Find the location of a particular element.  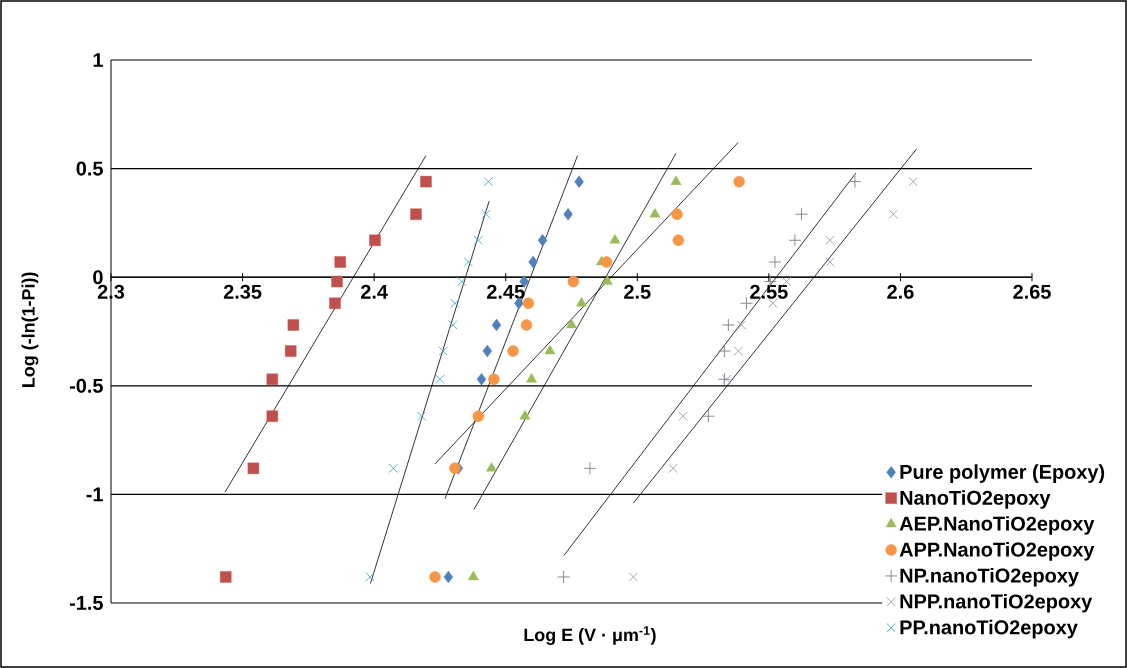

legend-label: NPP.nanoTiO2epoxy is located at coordinates (996, 603).